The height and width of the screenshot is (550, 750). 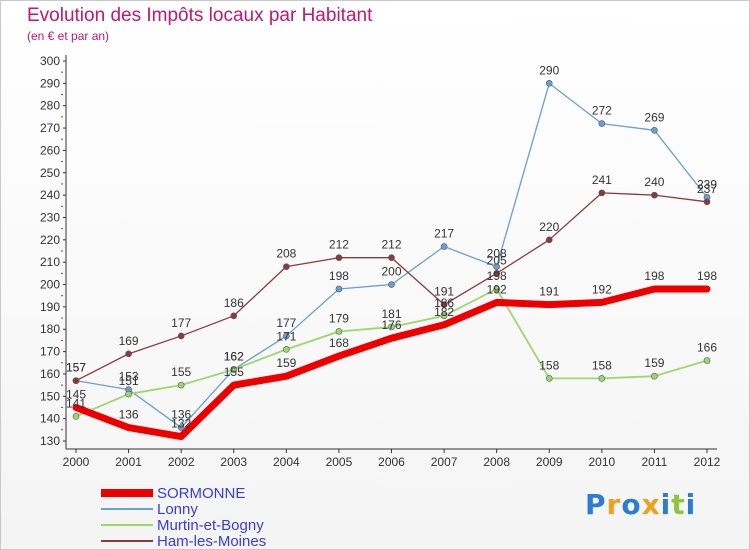 I want to click on data-label-ham-les-moines: 241, so click(x=602, y=180).